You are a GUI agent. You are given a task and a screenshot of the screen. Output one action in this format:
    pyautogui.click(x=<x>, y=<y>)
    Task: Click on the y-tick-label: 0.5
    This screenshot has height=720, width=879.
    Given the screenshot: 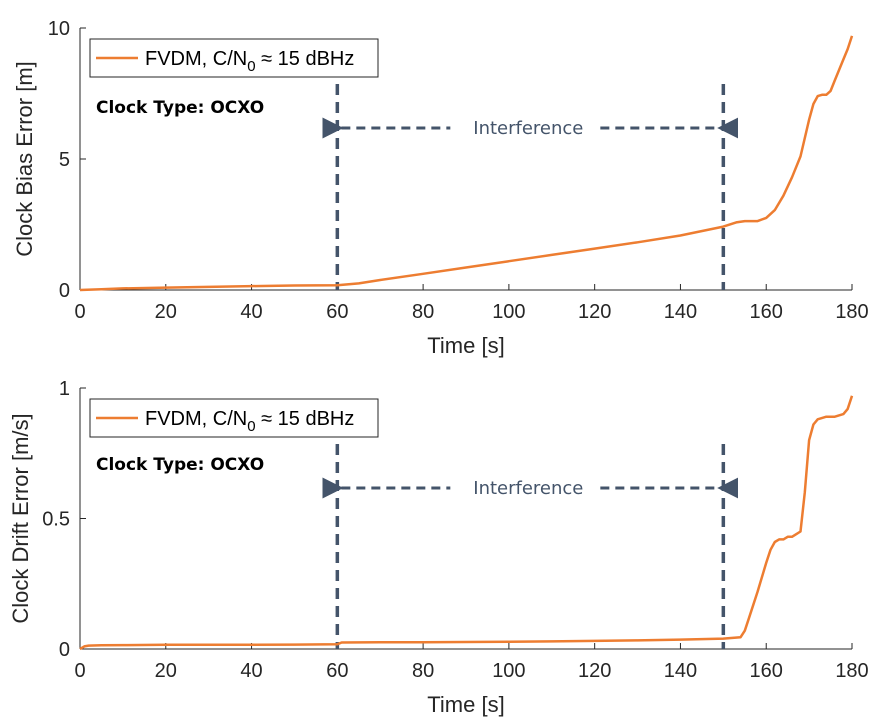 What is the action you would take?
    pyautogui.click(x=56, y=520)
    